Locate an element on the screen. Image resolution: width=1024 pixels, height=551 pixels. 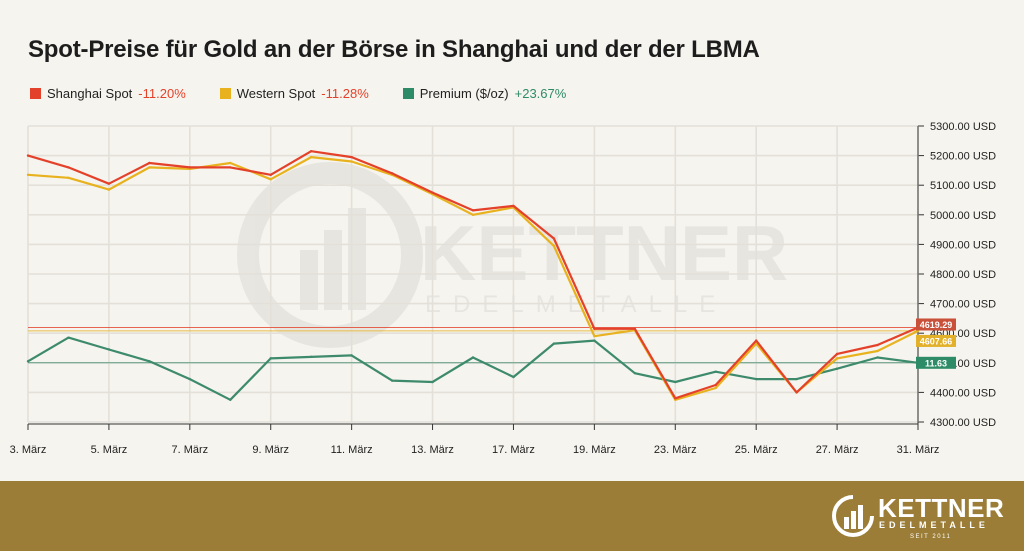
x-tick-label: 5. März is located at coordinates (109, 450).